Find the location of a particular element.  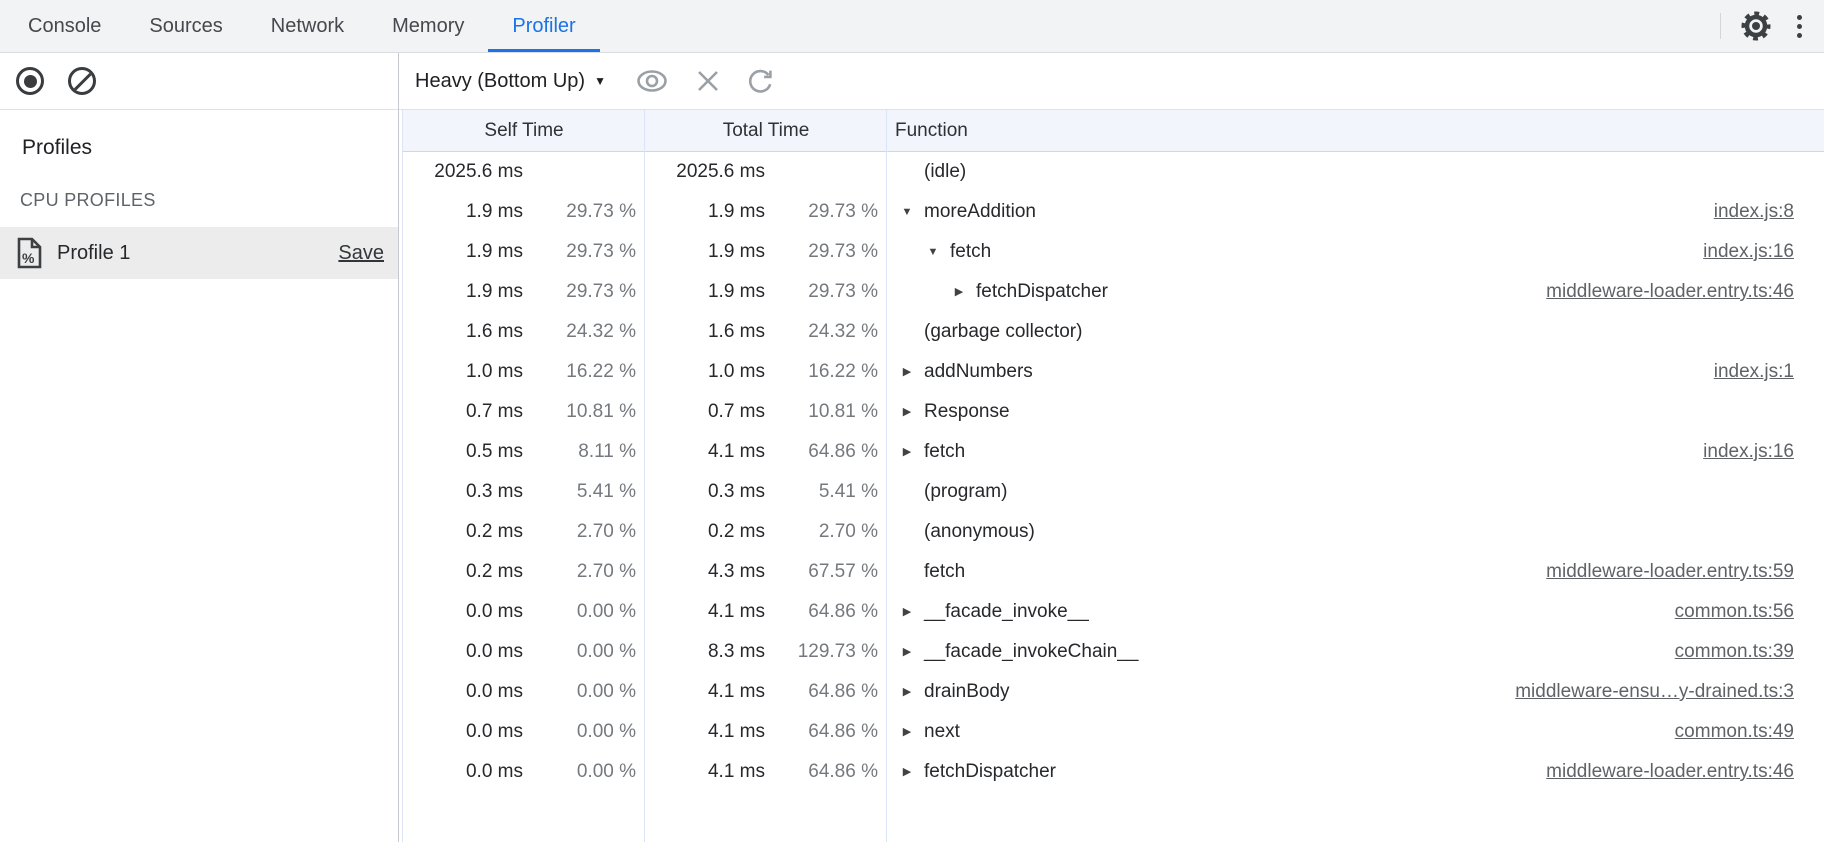

self-time-cell: 1.9 ms 29.73 % is located at coordinates (524, 212).